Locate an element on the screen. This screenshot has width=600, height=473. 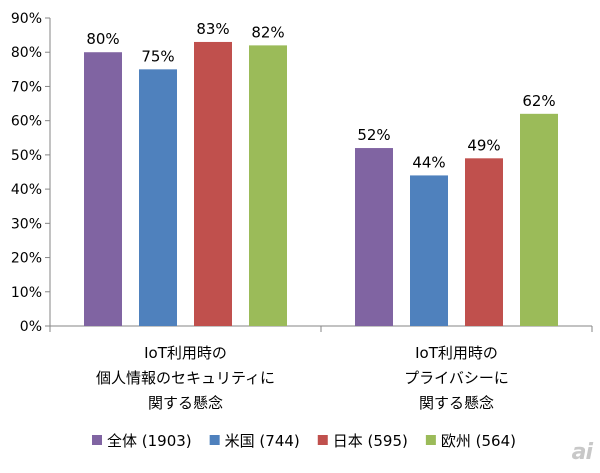
category-label: プライバシーに is located at coordinates (456, 378).